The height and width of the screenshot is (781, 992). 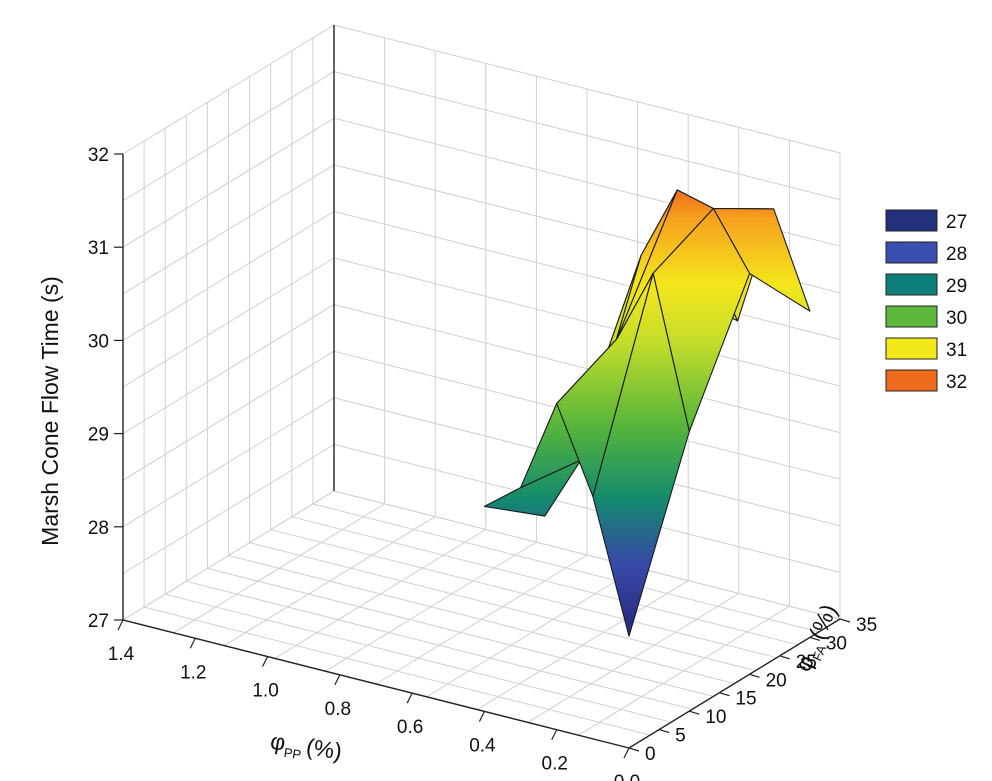 What do you see at coordinates (956, 222) in the screenshot?
I see `legend-label: 27` at bounding box center [956, 222].